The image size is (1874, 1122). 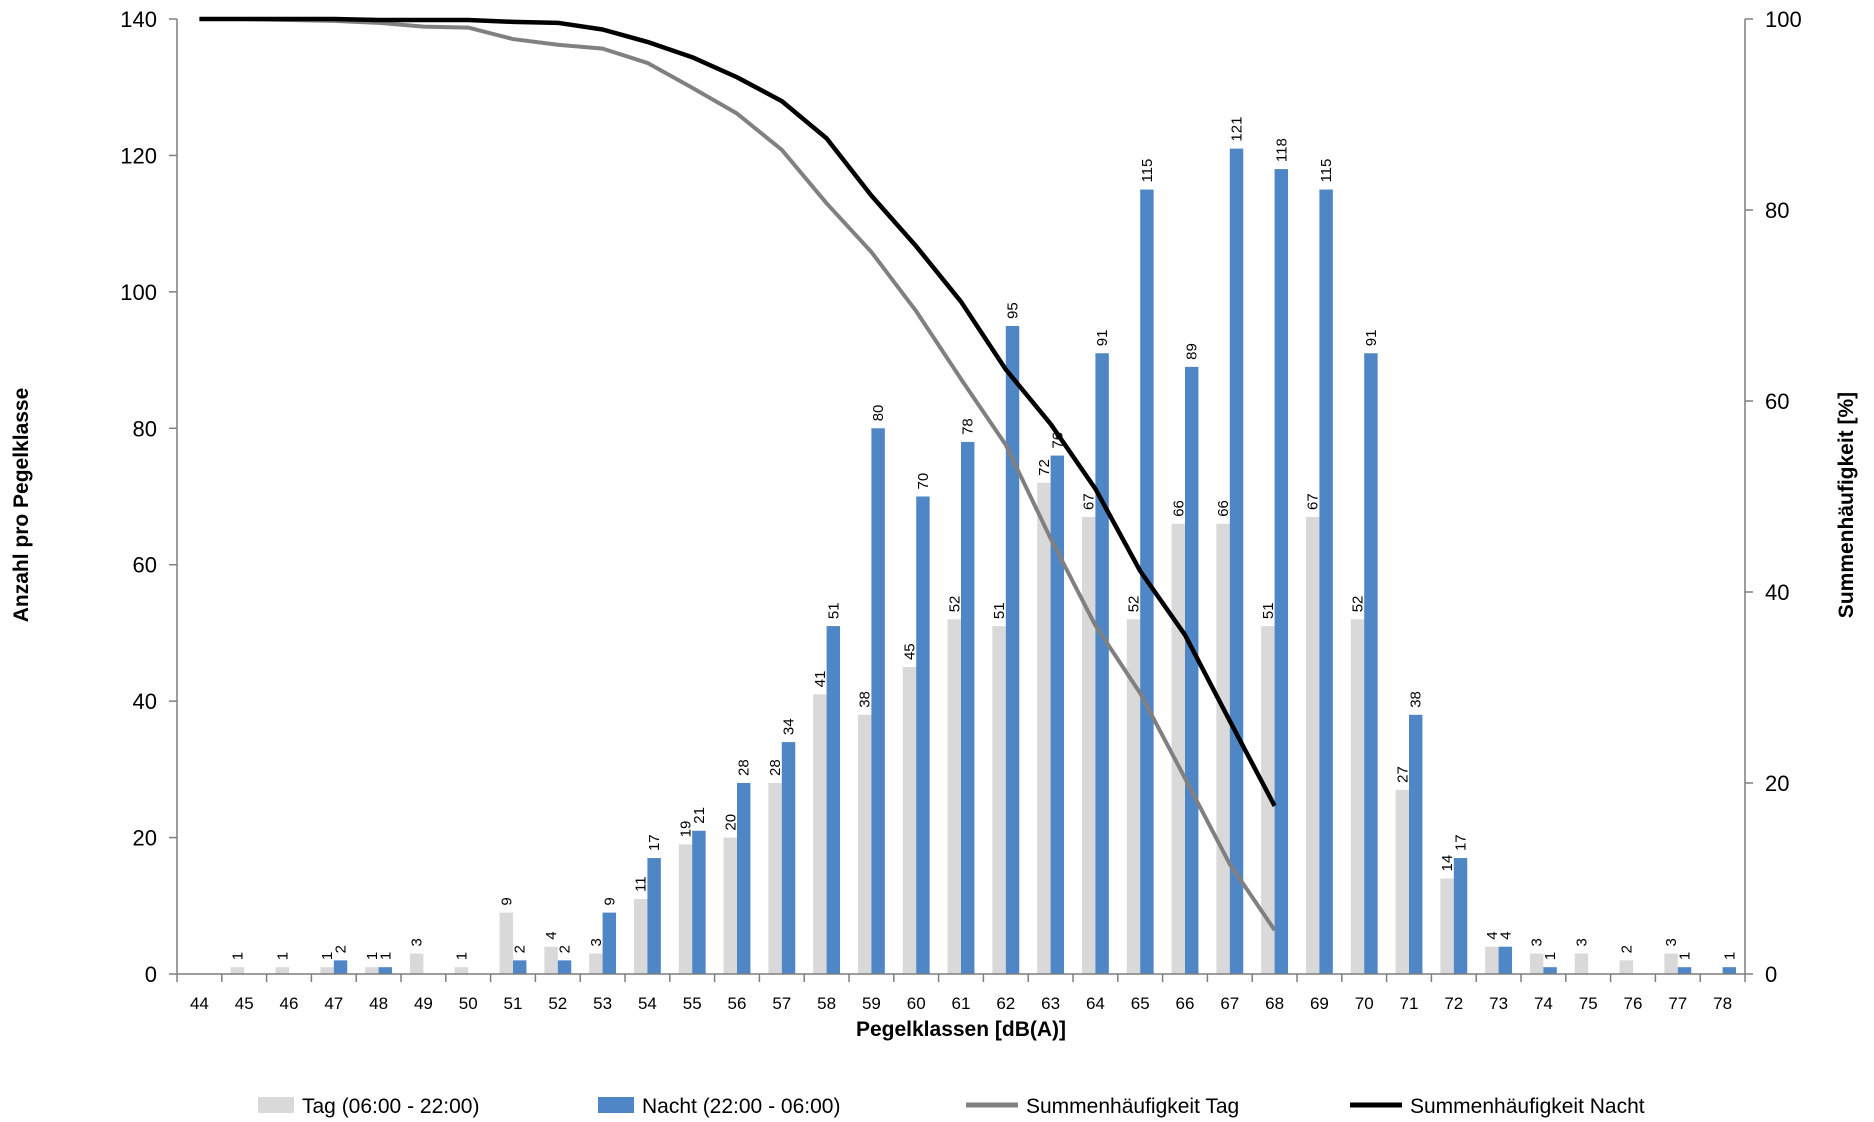 What do you see at coordinates (138, 19) in the screenshot?
I see `y-tick-label: 140` at bounding box center [138, 19].